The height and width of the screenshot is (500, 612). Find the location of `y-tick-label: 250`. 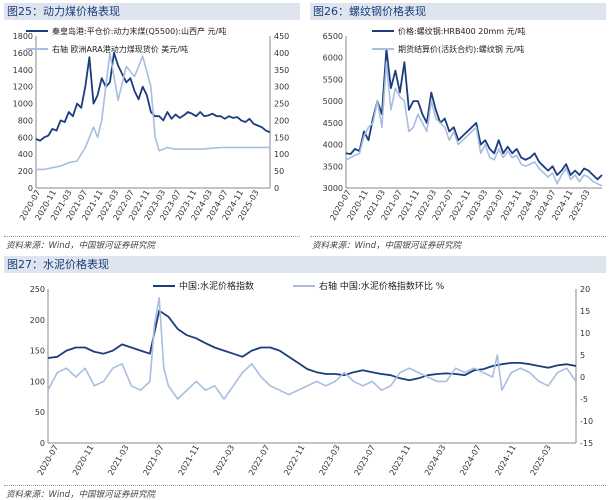

y-tick-label: 250 is located at coordinates (37, 289).